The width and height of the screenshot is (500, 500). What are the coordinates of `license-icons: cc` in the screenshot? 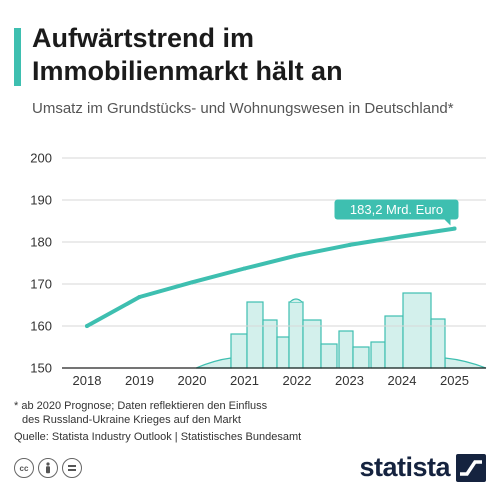 It's located at (48, 468).